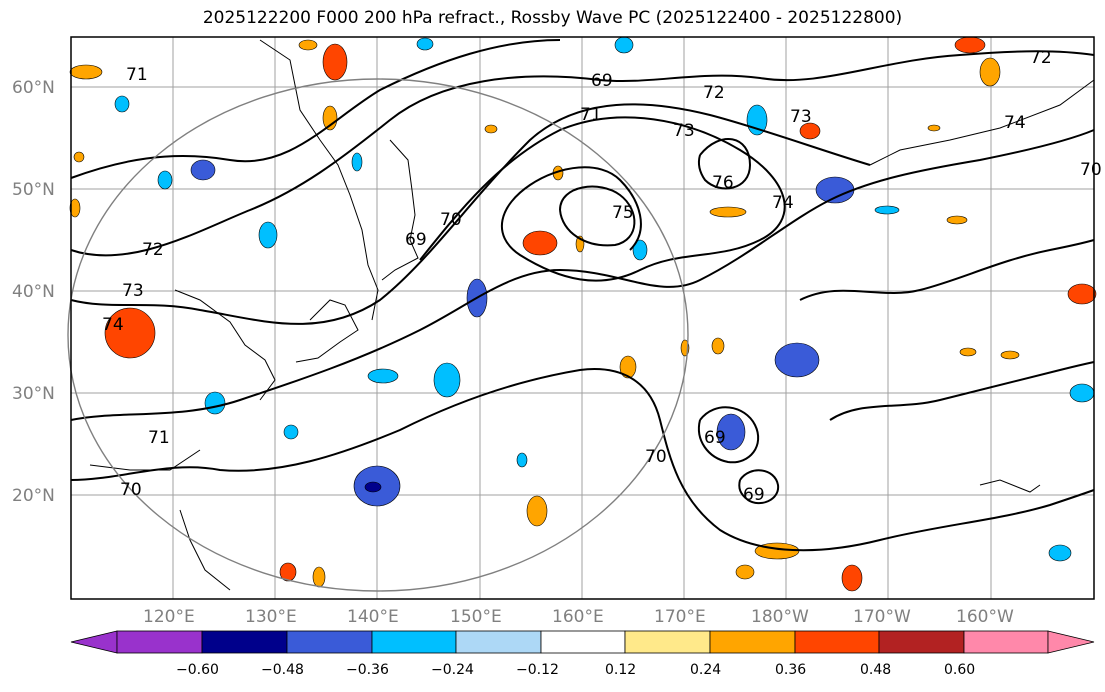 Image resolution: width=1105 pixels, height=692 pixels. I want to click on lon-tick-label: 120°E, so click(169, 617).